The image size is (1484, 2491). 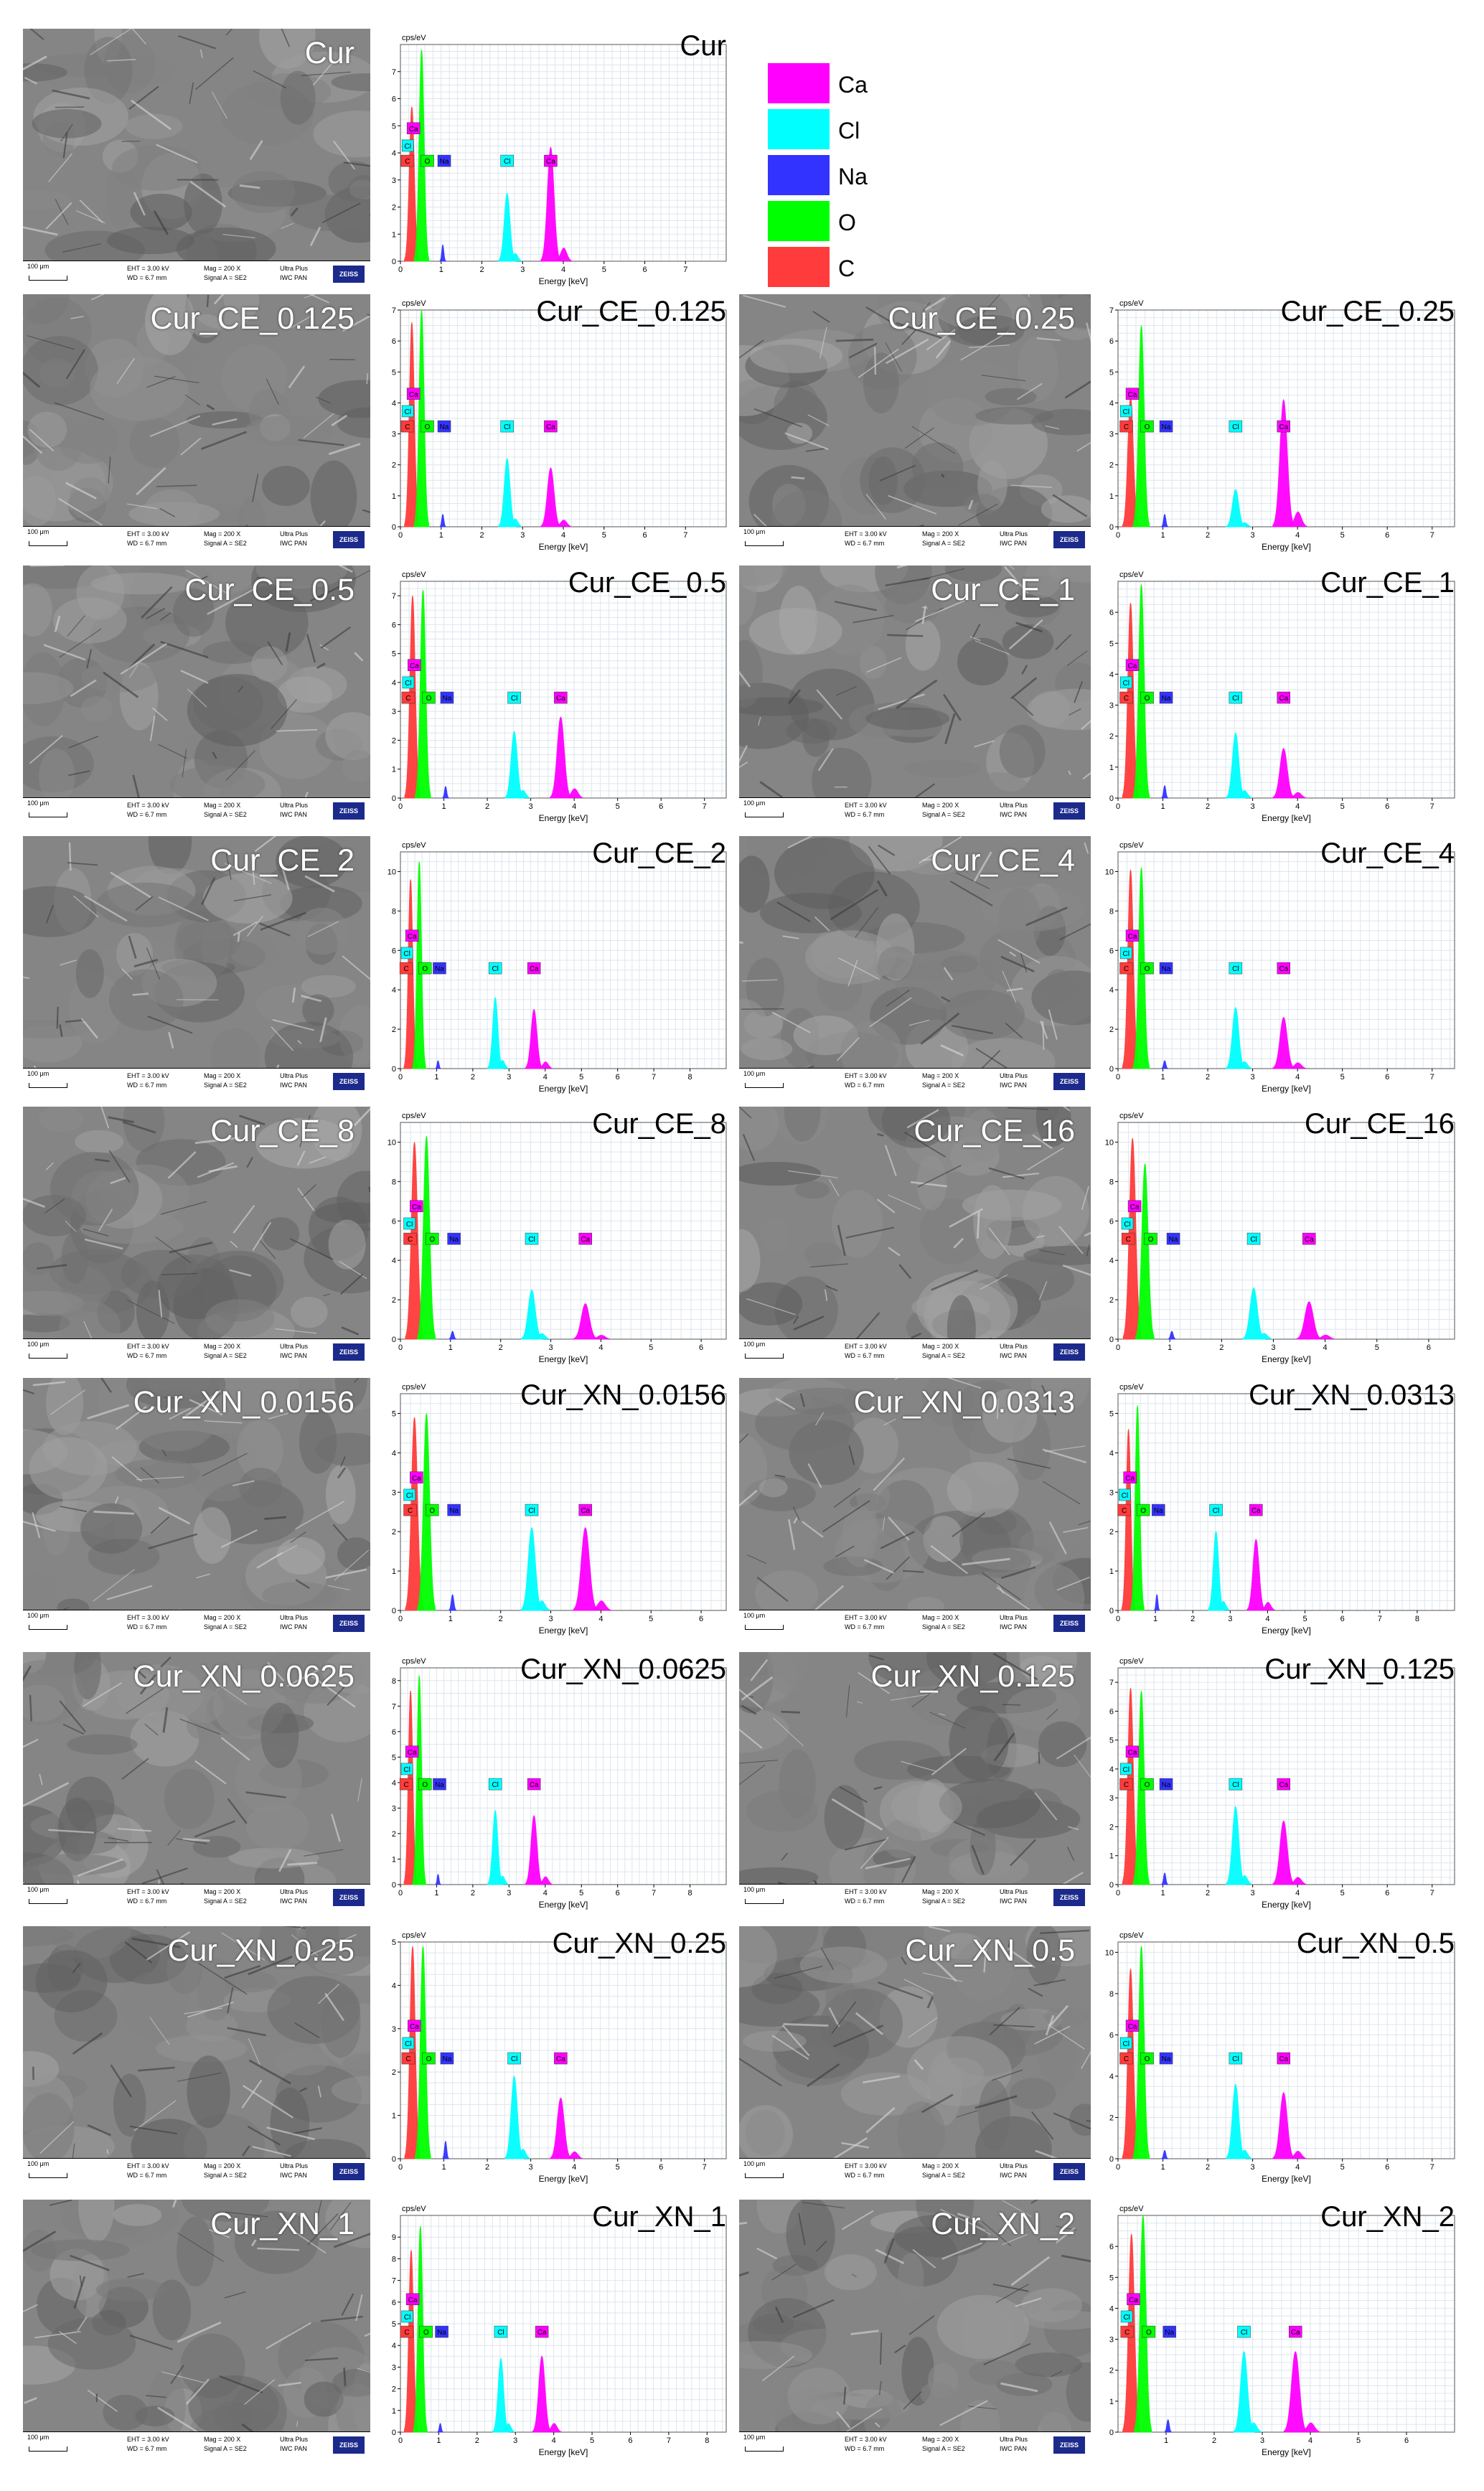 What do you see at coordinates (1359, 1669) in the screenshot?
I see `spectrum-title: Cur_XN_0.125` at bounding box center [1359, 1669].